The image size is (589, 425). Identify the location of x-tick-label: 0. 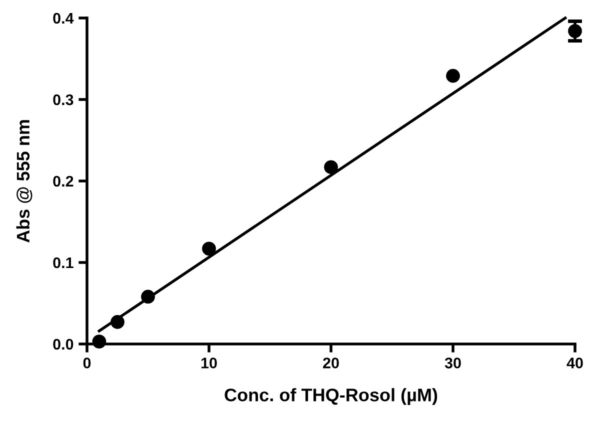
(87, 363).